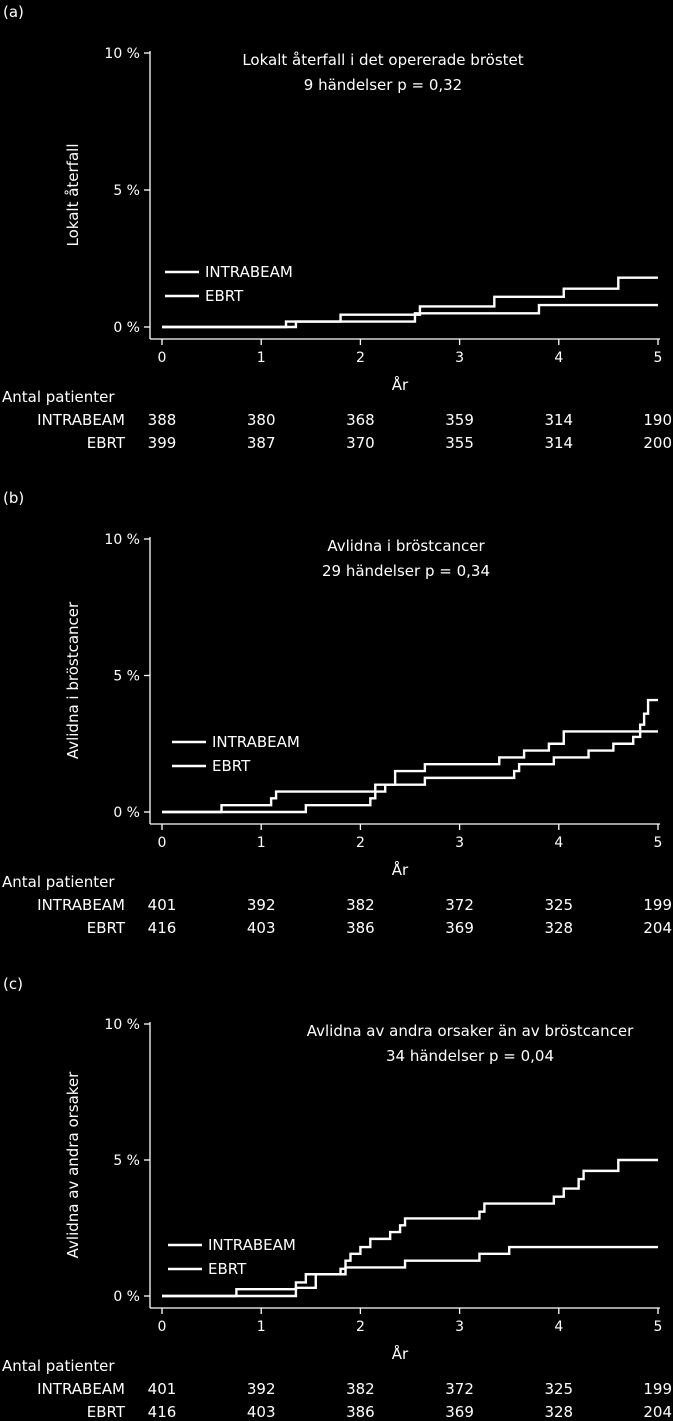  Describe the element at coordinates (383, 85) in the screenshot. I see `chart-subtitle: 9 händelser p = 0,32` at that location.